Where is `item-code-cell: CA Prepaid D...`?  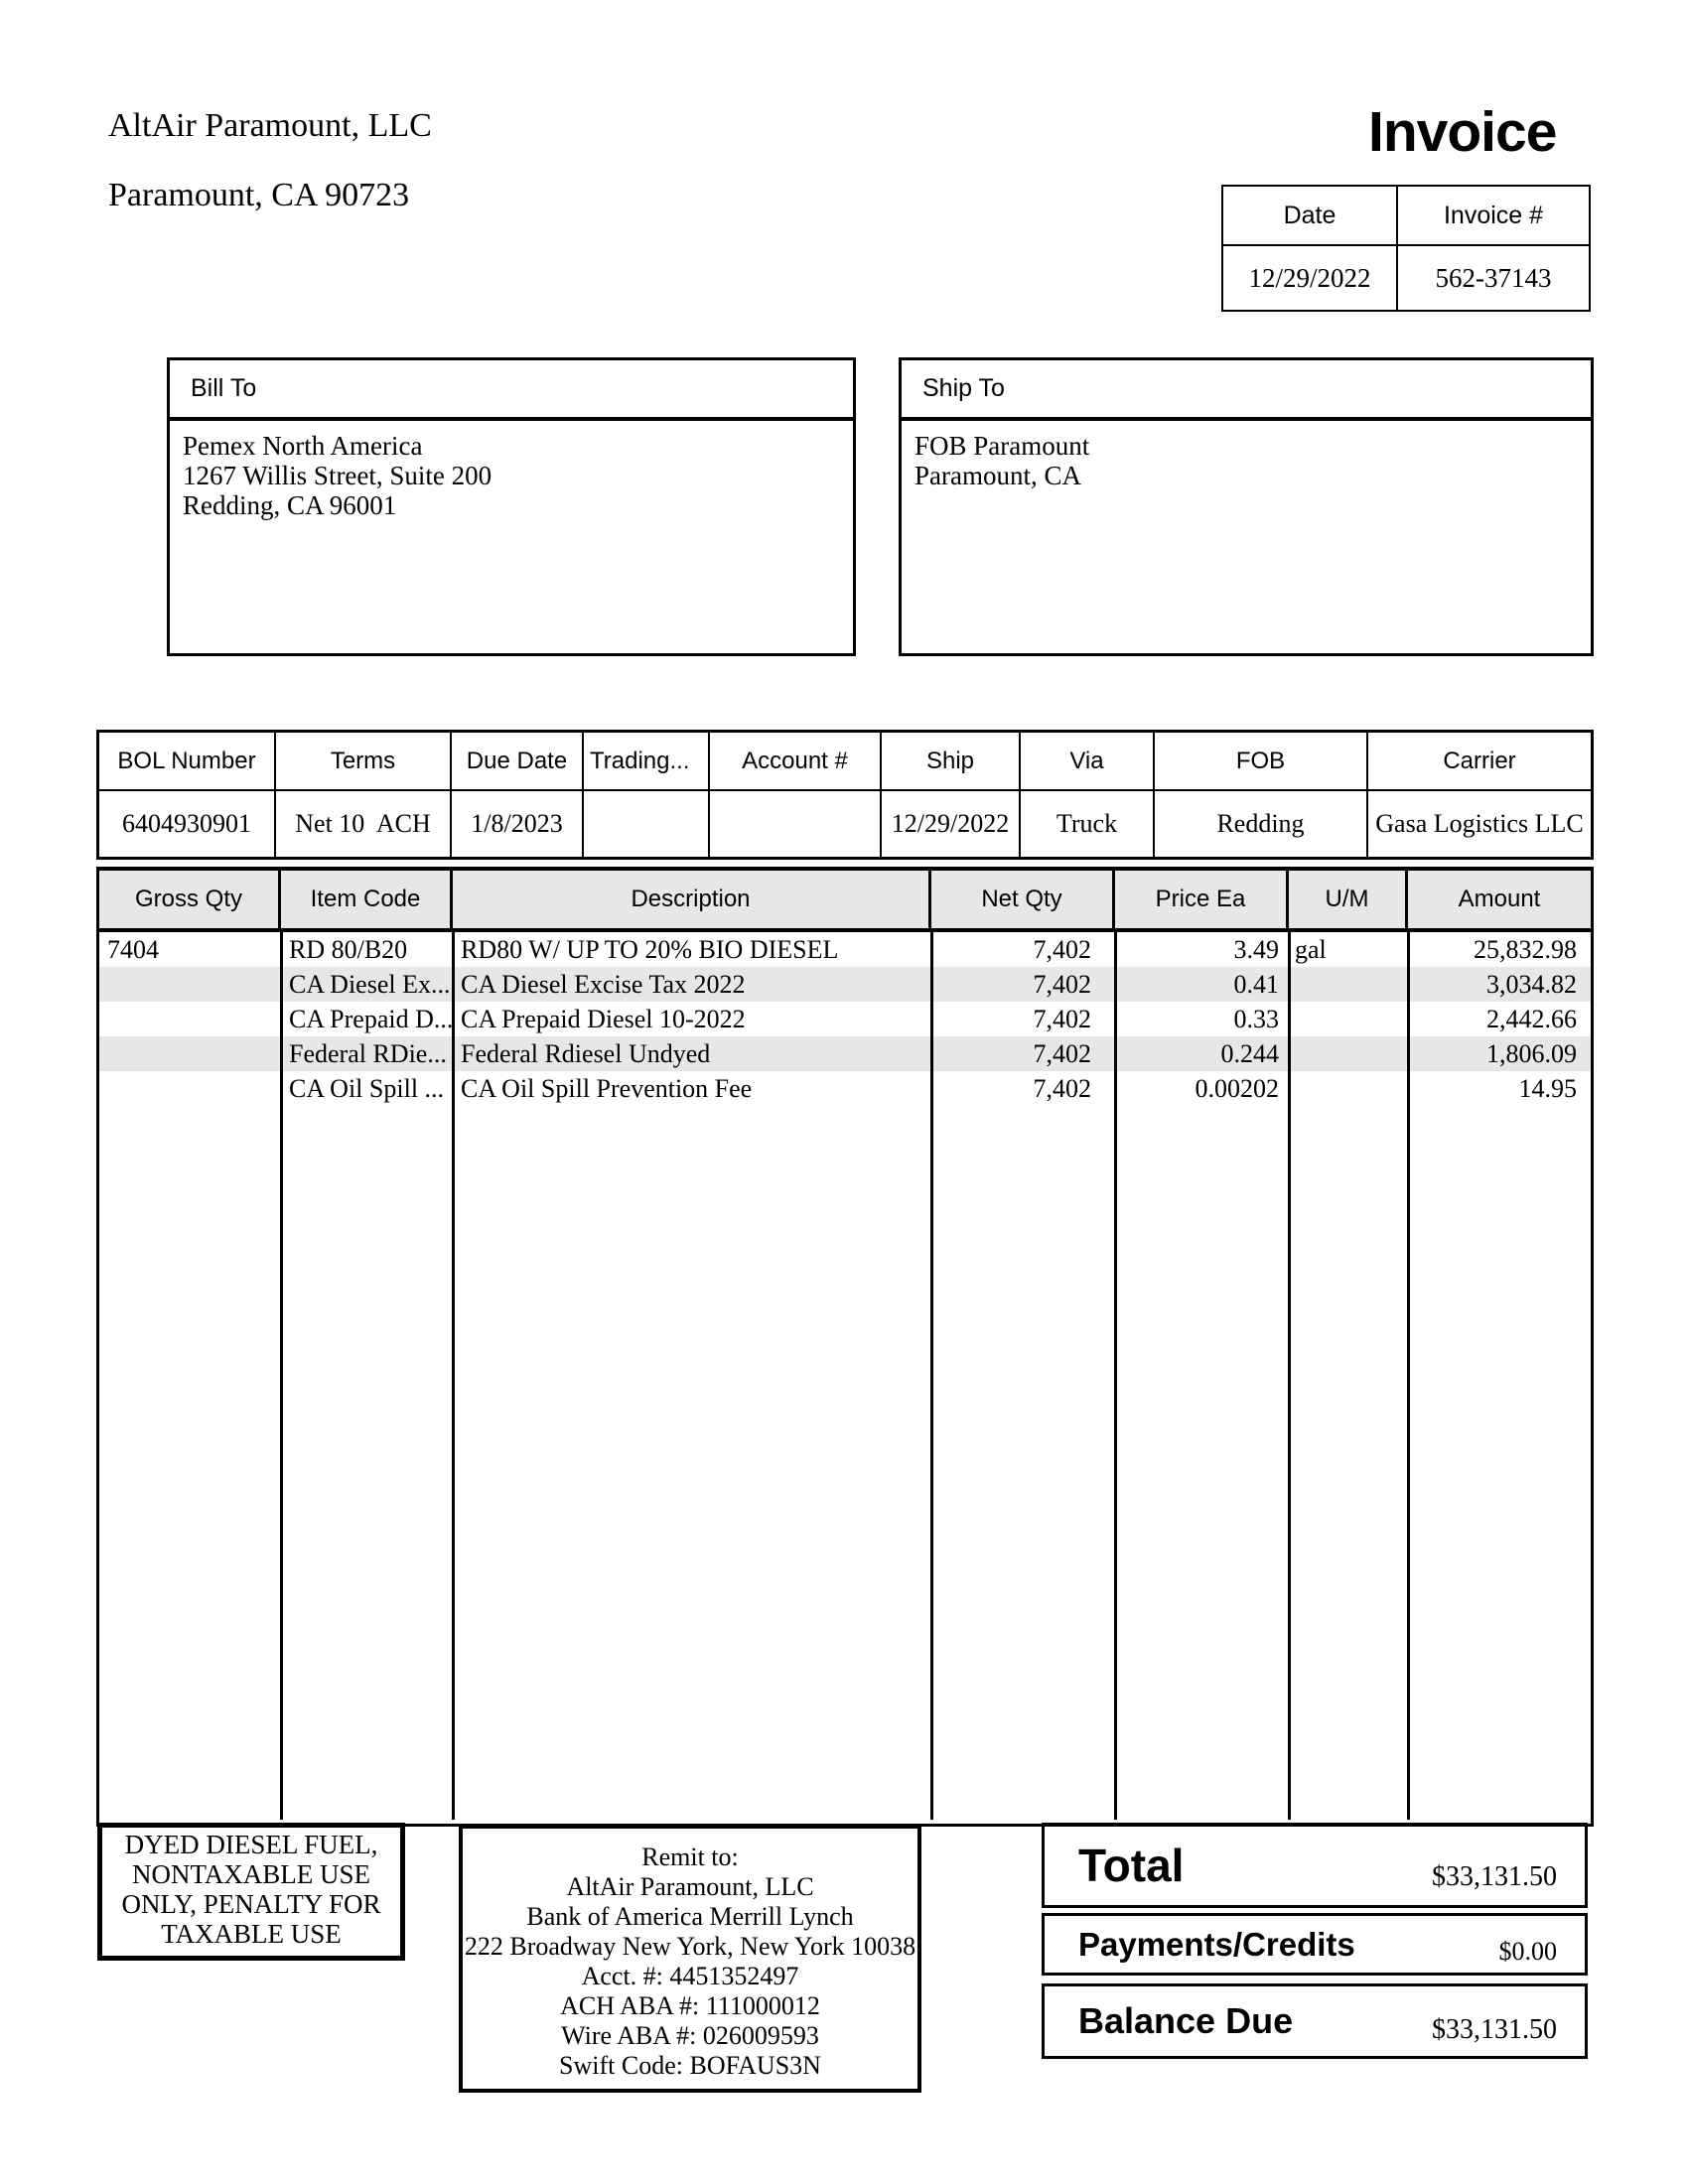 item-code-cell: CA Prepaid D... is located at coordinates (371, 1018).